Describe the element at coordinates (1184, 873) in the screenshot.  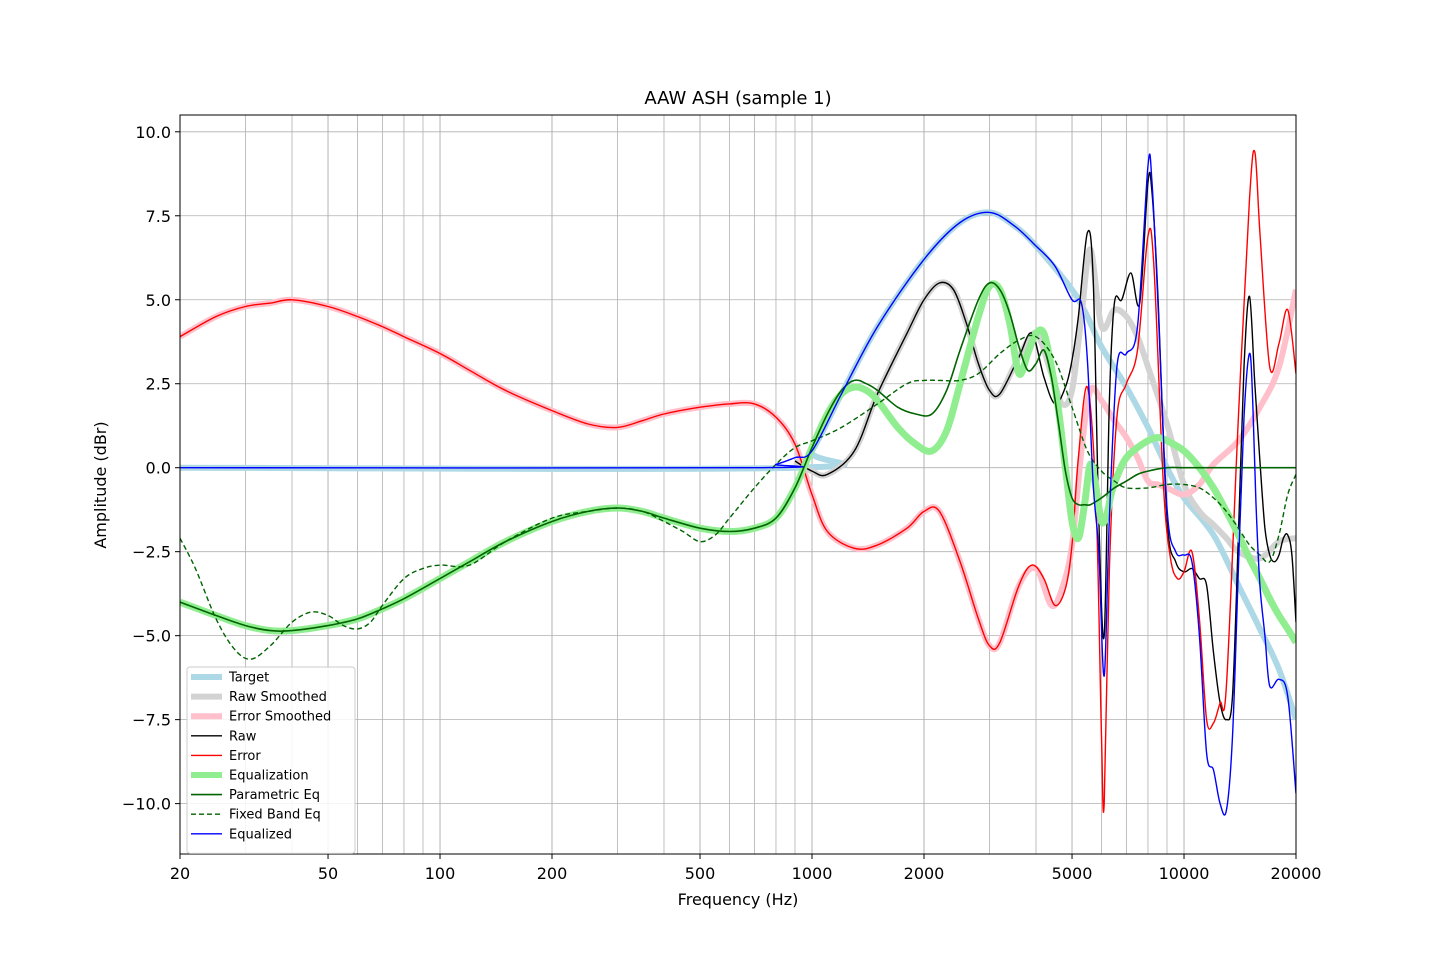
I see `x-tick-label: 10000` at that location.